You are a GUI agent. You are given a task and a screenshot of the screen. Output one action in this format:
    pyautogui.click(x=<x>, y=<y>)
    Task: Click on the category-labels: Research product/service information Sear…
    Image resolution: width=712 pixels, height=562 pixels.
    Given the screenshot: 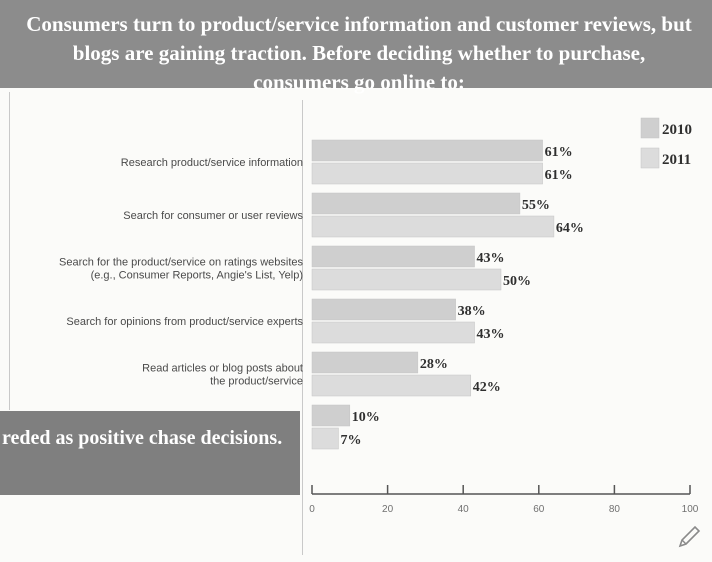 What is the action you would take?
    pyautogui.click(x=181, y=272)
    